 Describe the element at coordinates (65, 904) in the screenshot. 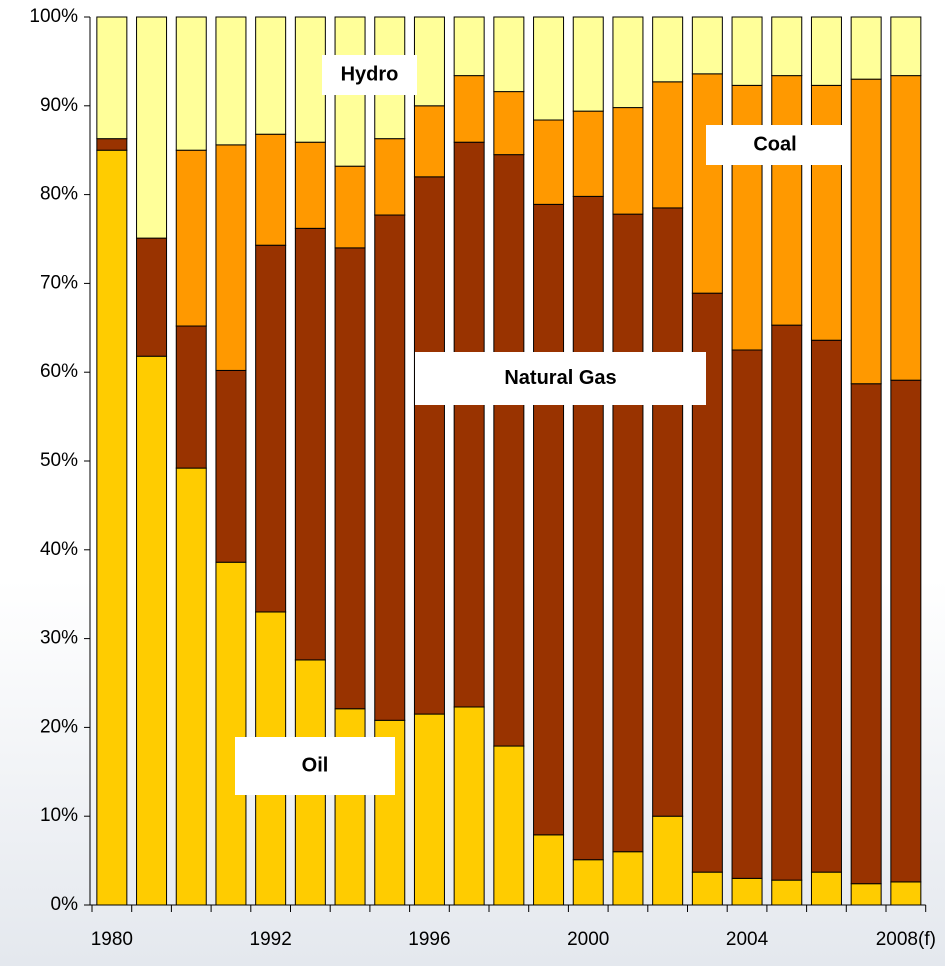

I see `y-tick-label: 0%` at that location.